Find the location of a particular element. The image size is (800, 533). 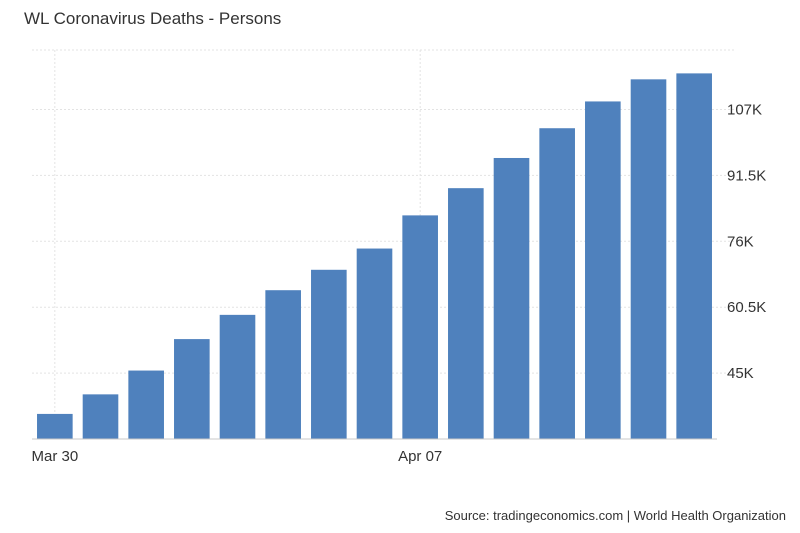

chart-title: WL Coronavirus Deaths - Persons is located at coordinates (153, 18).